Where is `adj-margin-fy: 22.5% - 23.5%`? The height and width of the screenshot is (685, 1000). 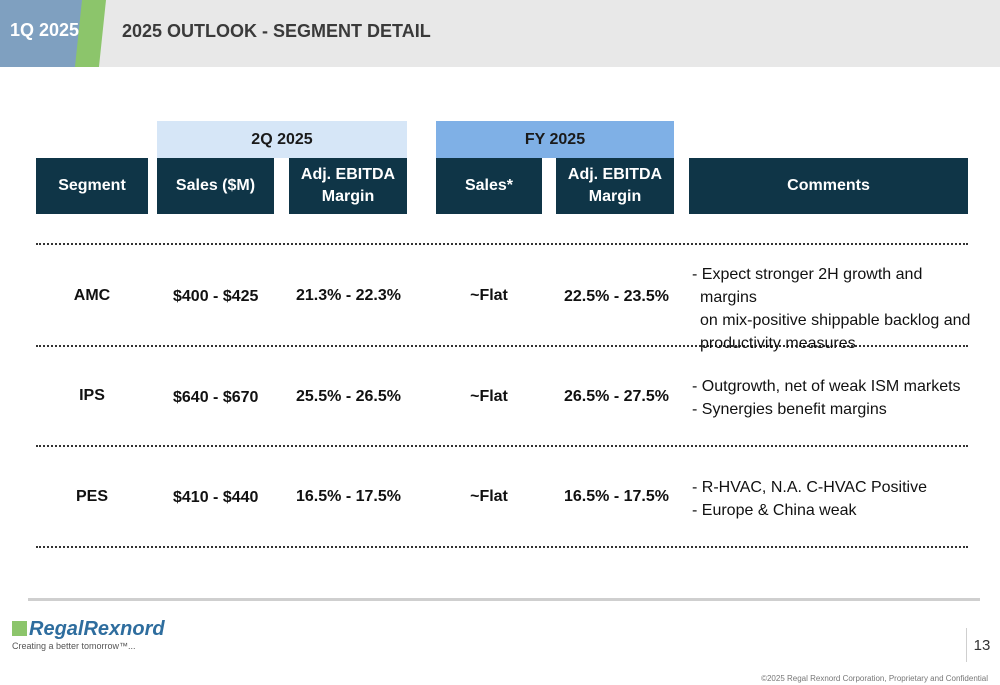 adj-margin-fy: 22.5% - 23.5% is located at coordinates (616, 296).